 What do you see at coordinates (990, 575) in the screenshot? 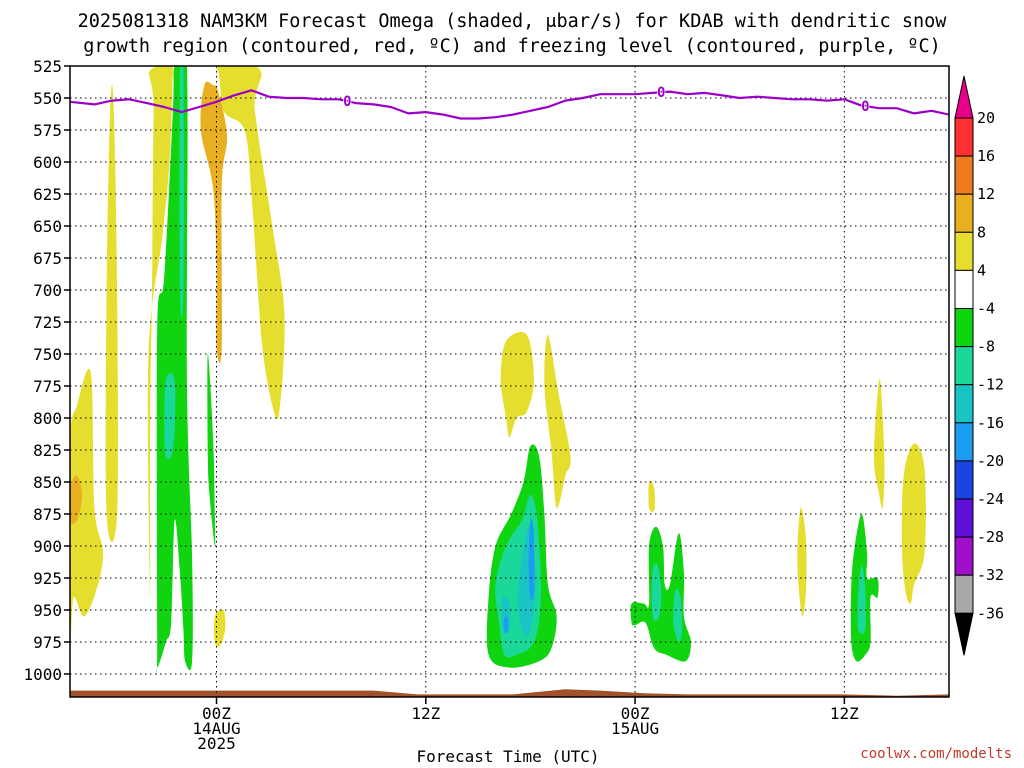
I see `colorbar-label: -32` at bounding box center [990, 575].